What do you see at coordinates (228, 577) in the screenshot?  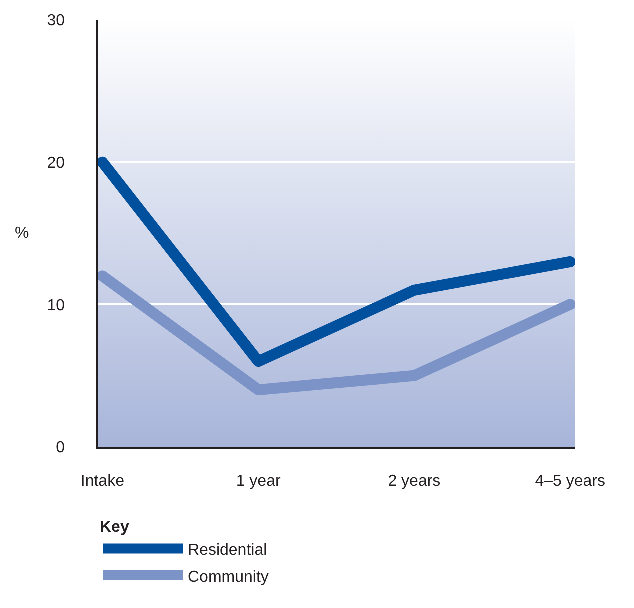 I see `legend-label: Community` at bounding box center [228, 577].